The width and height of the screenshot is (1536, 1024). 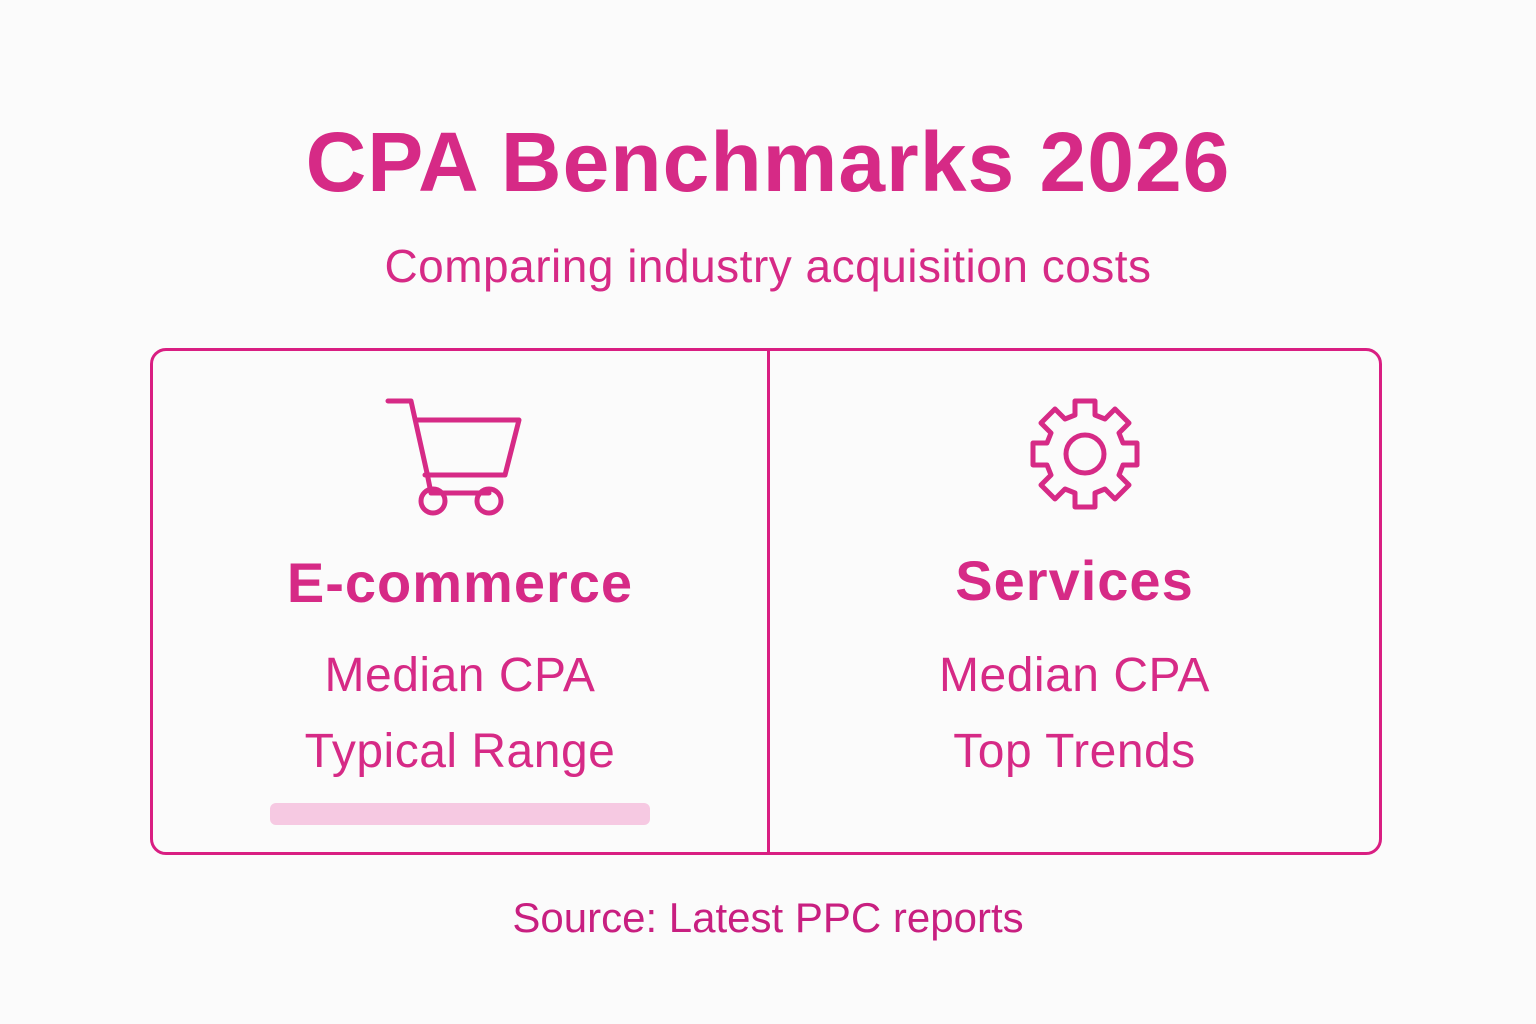 What do you see at coordinates (1074, 751) in the screenshot?
I see `top-trends-label: Top Trends` at bounding box center [1074, 751].